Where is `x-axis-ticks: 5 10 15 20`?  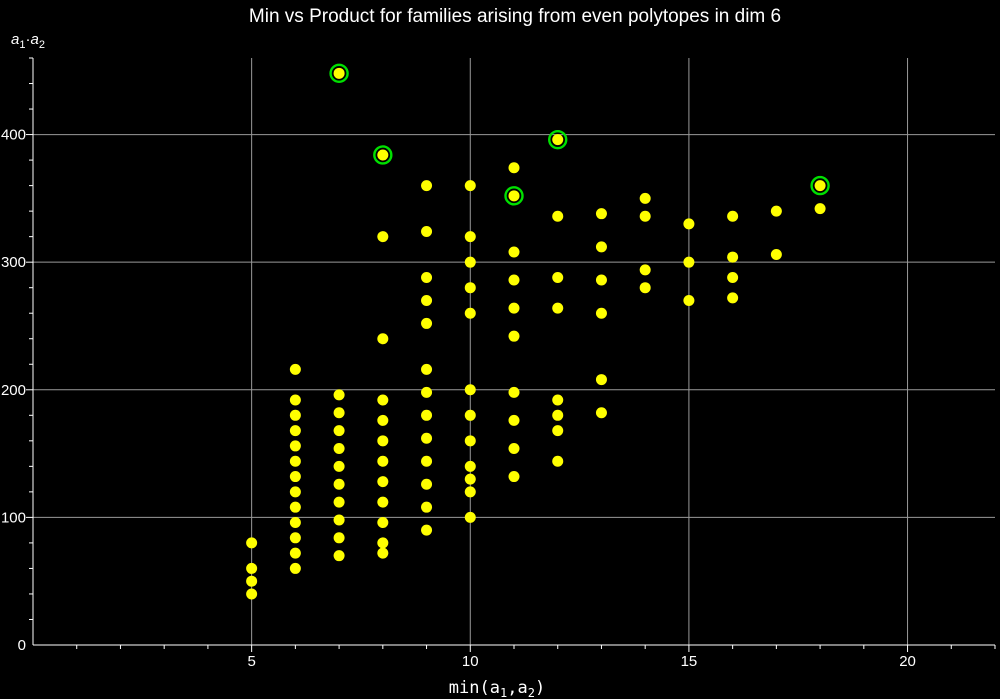 x-axis-ticks: 5 10 15 20 is located at coordinates (536, 657).